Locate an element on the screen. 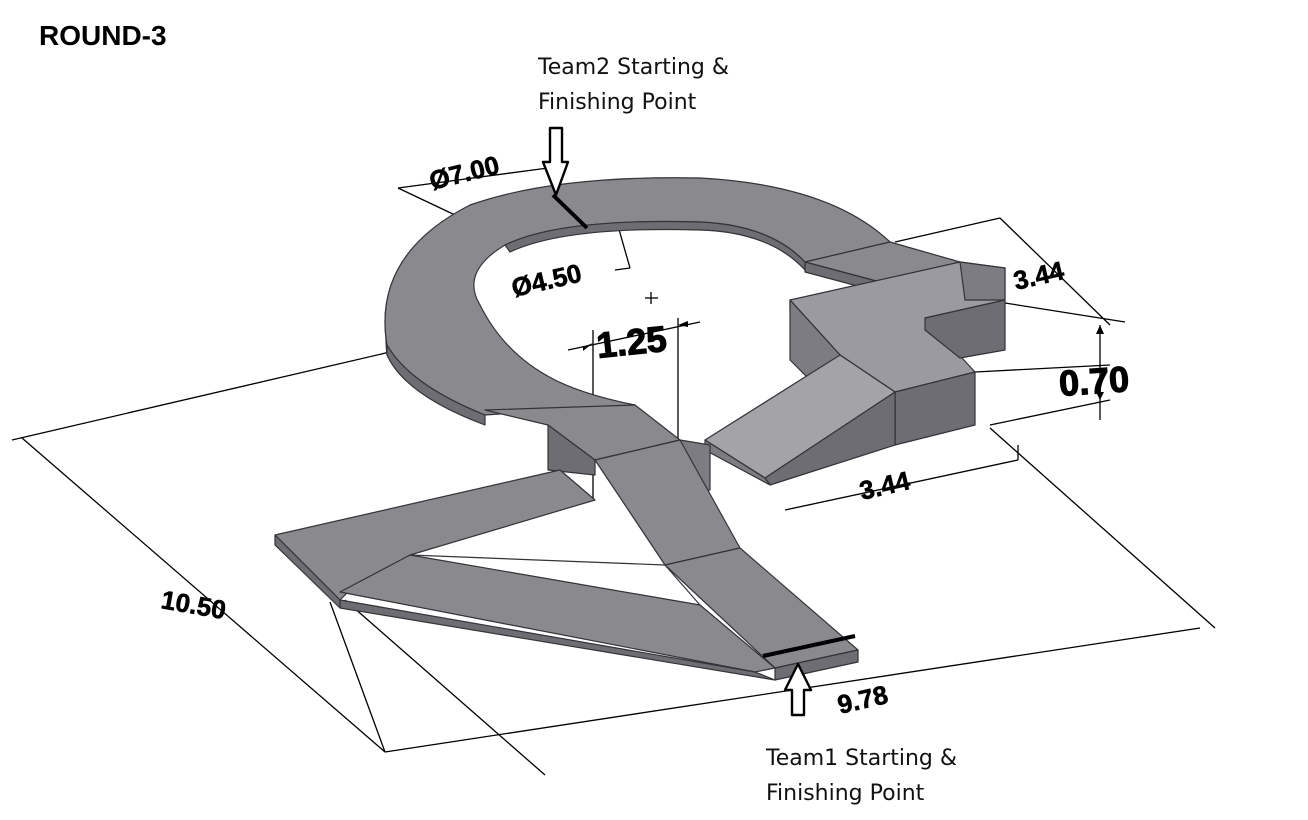 This screenshot has height=820, width=1308. team2-label: Team2 Starting & Finishing Point is located at coordinates (633, 85).